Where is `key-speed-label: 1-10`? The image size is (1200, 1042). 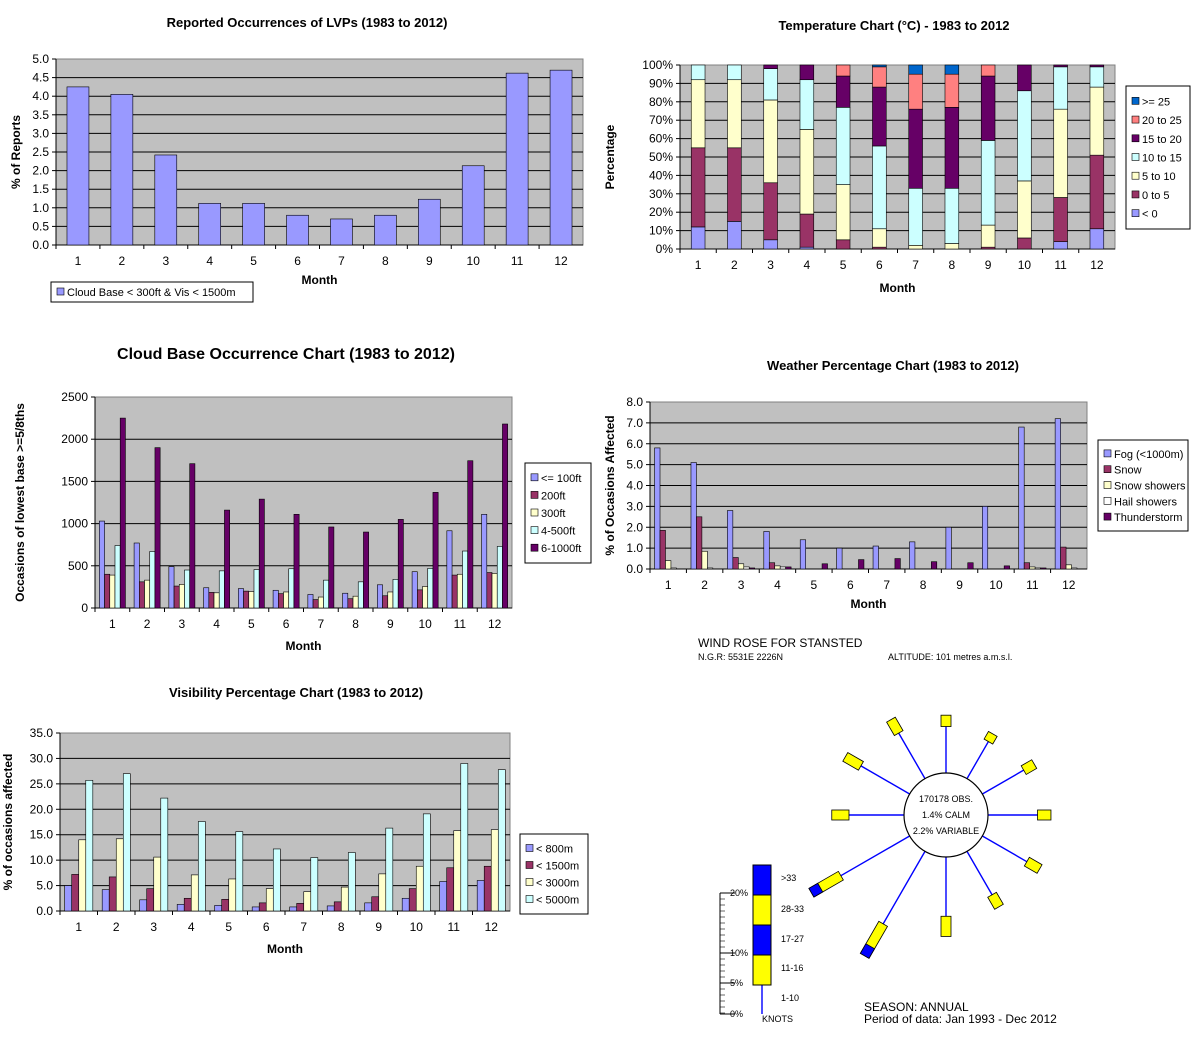
key-speed-label: 1-10 is located at coordinates (790, 998).